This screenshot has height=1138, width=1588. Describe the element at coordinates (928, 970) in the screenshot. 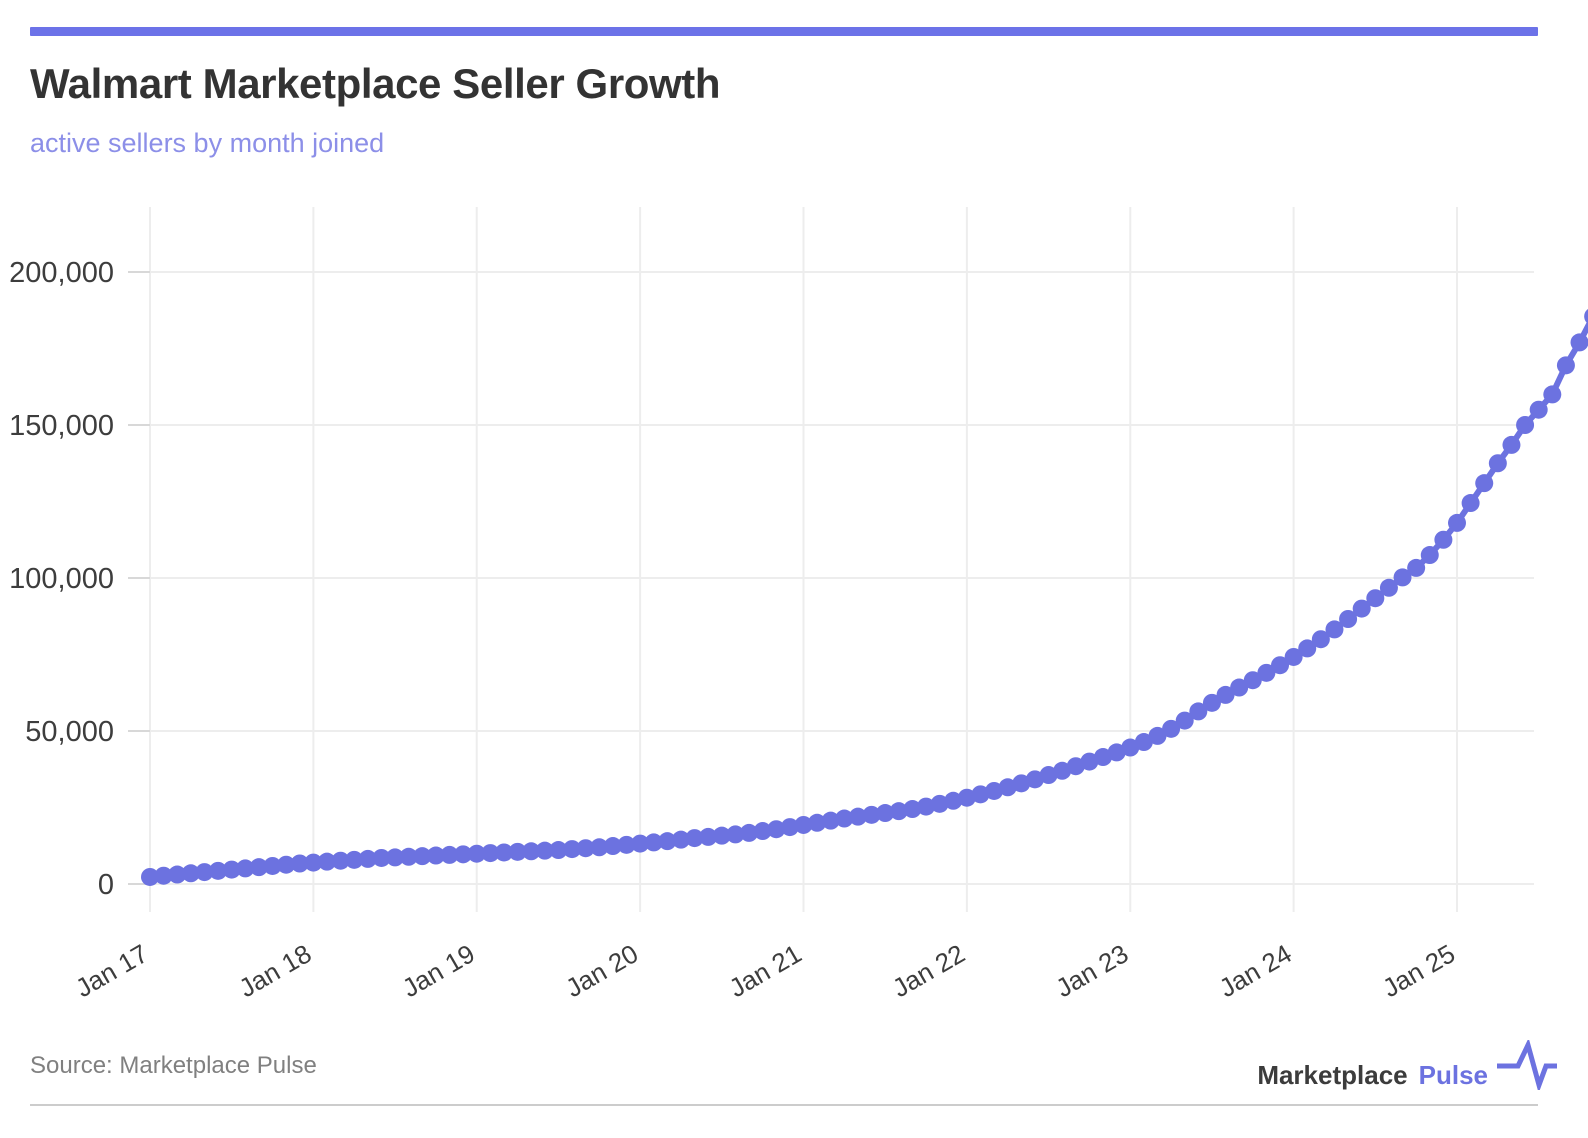

I see `svg-text: Jan 22` at that location.